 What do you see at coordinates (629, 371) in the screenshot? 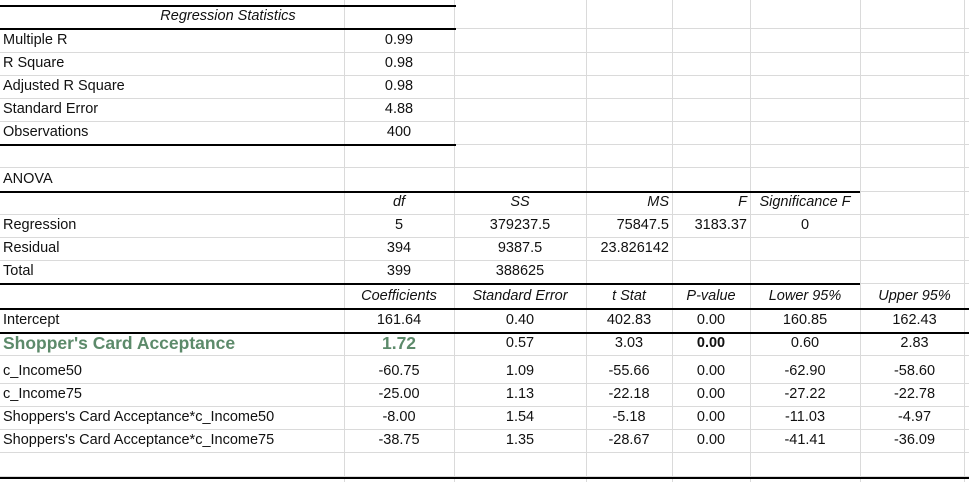
I see `coefficient-cell: -55.66` at bounding box center [629, 371].